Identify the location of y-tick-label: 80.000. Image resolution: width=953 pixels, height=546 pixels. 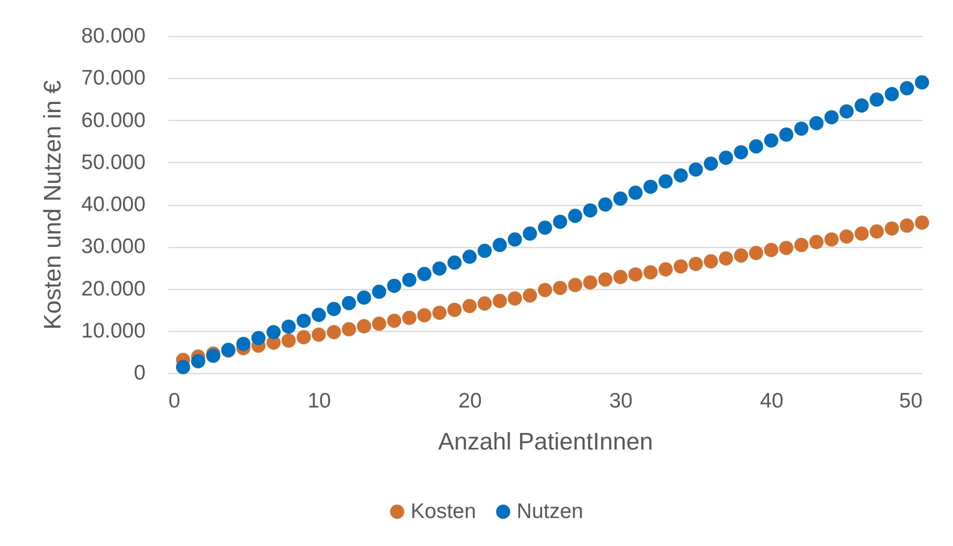
(113, 36).